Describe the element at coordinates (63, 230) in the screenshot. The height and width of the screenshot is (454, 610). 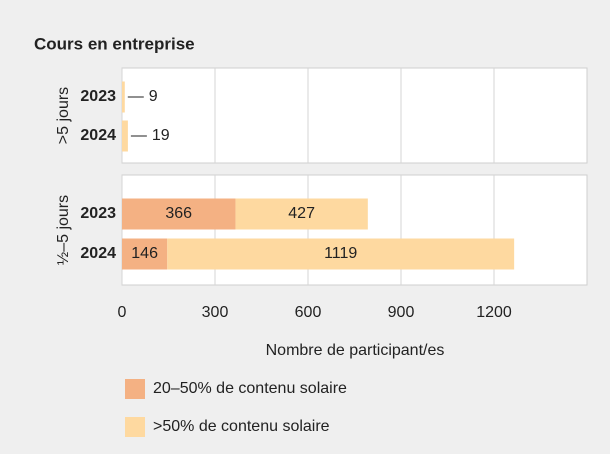
I see `group-label: ½–5 jours` at that location.